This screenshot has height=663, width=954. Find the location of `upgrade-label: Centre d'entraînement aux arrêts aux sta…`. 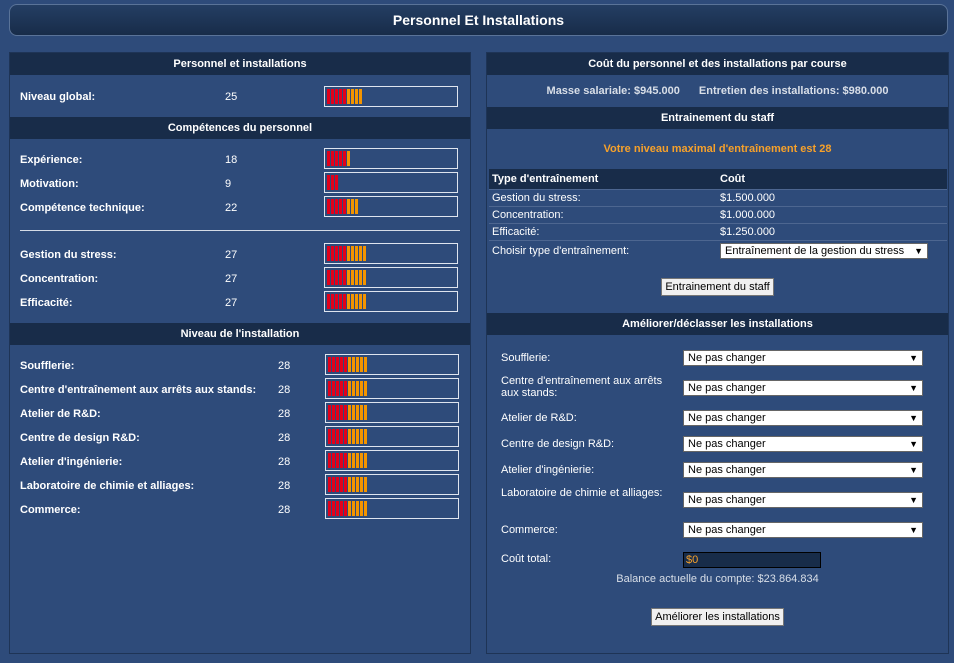

upgrade-label: Centre d'entraînement aux arrêts aux sta… is located at coordinates (582, 386).